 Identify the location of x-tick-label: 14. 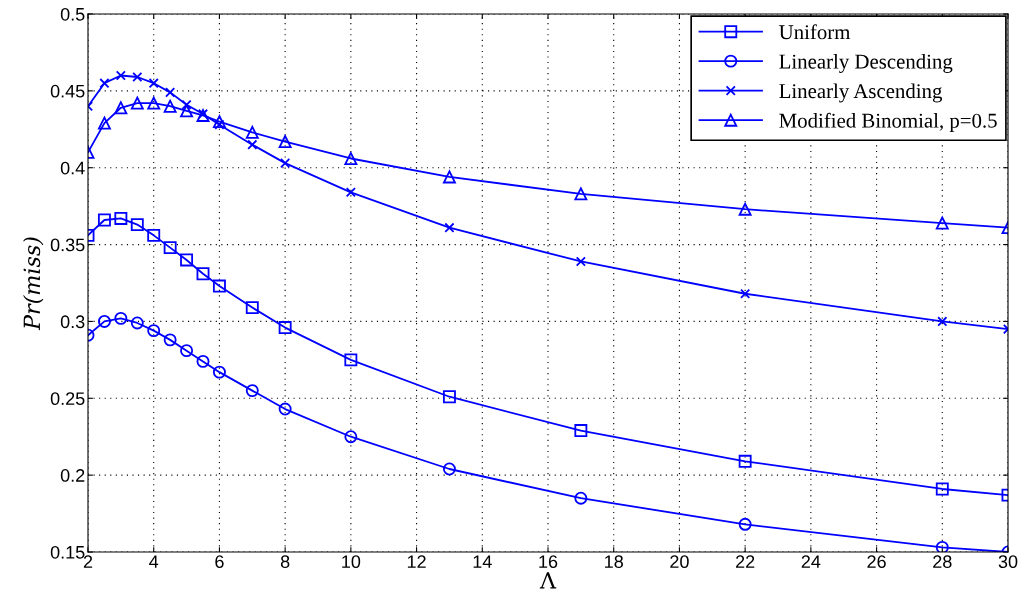
(482, 561).